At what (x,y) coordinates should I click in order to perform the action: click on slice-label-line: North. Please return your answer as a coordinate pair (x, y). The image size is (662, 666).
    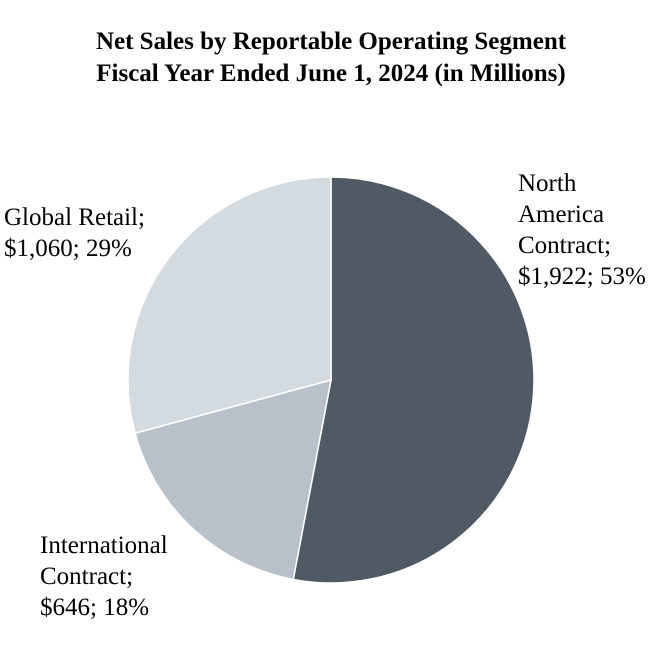
    Looking at the image, I should click on (547, 183).